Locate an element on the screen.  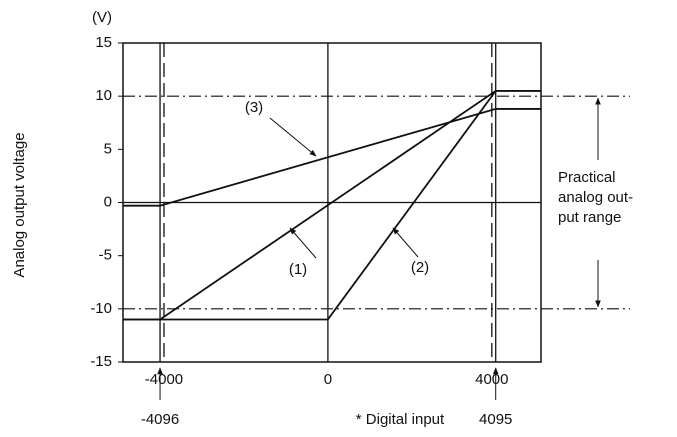
y-axis-title: Analog output voltage is located at coordinates (19, 204).